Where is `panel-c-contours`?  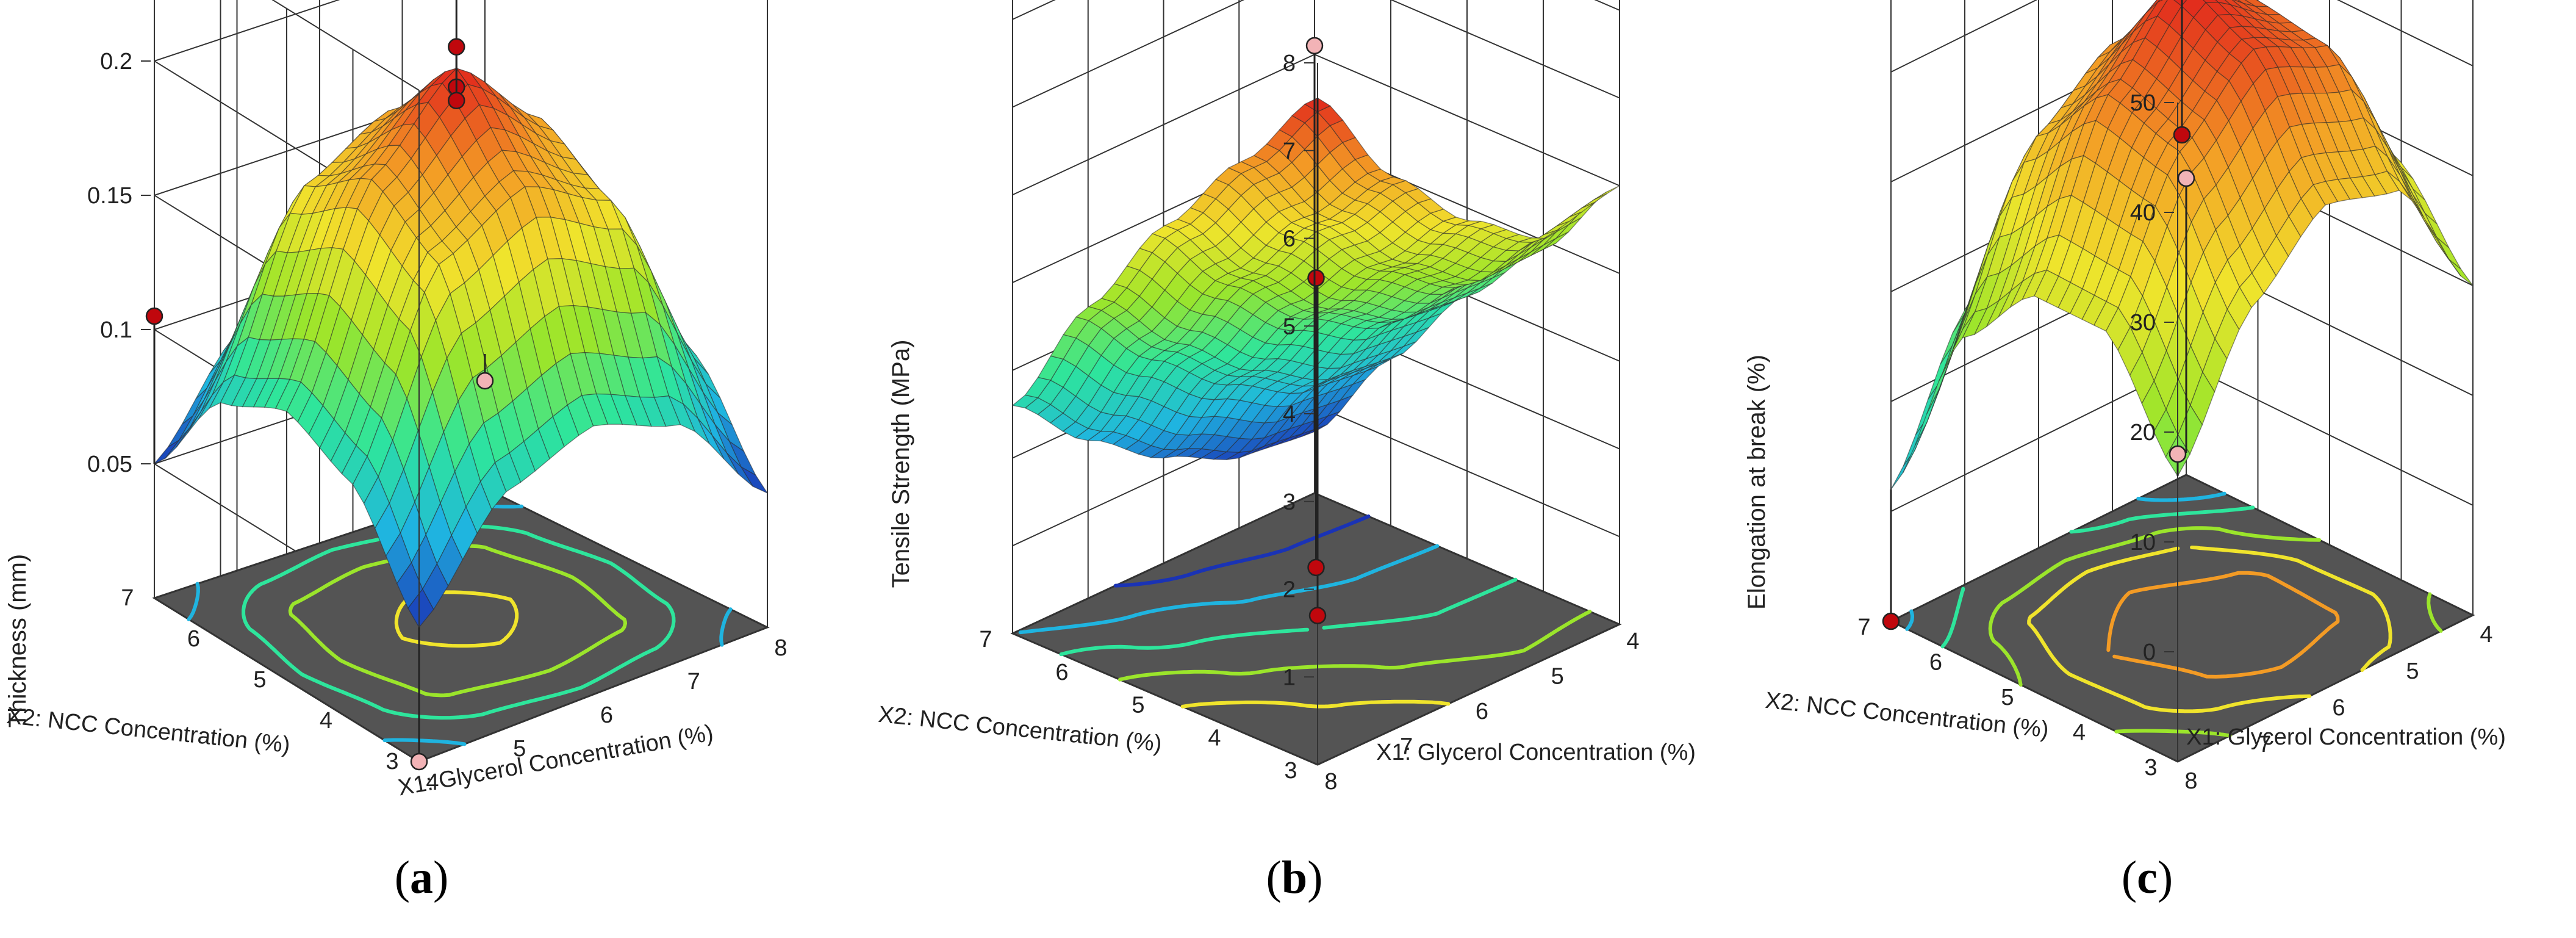 panel-c-contours is located at coordinates (2174, 615).